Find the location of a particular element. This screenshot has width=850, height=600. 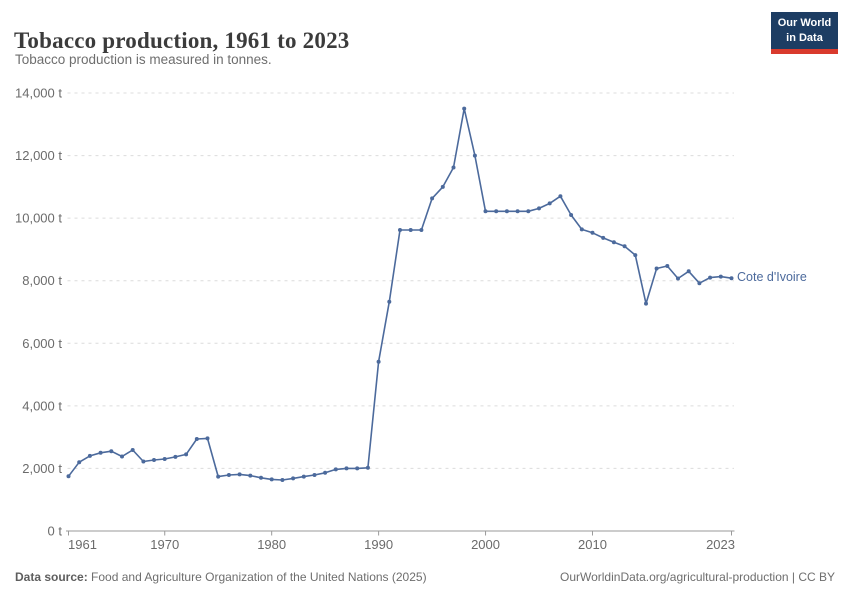

series-label-cote-divoire: Cote d'Ivoire is located at coordinates (772, 277).